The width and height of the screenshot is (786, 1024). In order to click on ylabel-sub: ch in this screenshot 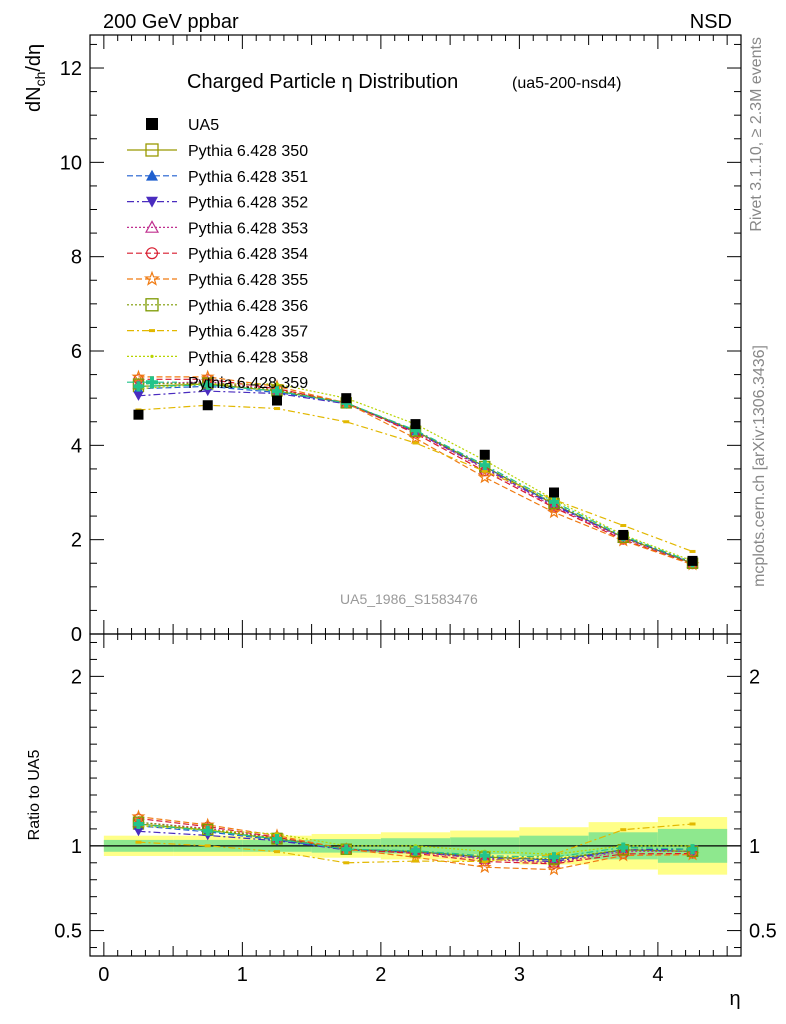, I will do `click(40, 79)`.